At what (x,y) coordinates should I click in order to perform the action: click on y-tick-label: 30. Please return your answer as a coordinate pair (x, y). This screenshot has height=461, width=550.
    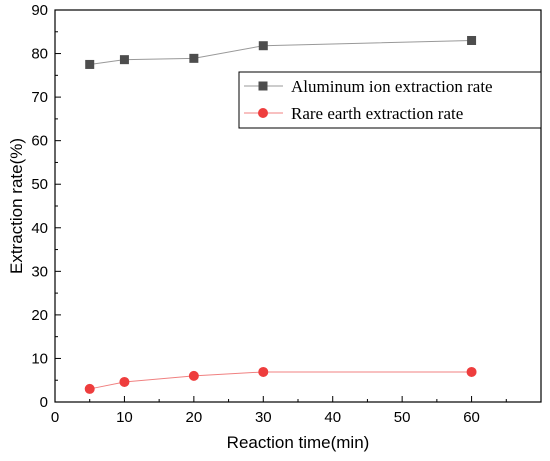
    Looking at the image, I should click on (39, 271).